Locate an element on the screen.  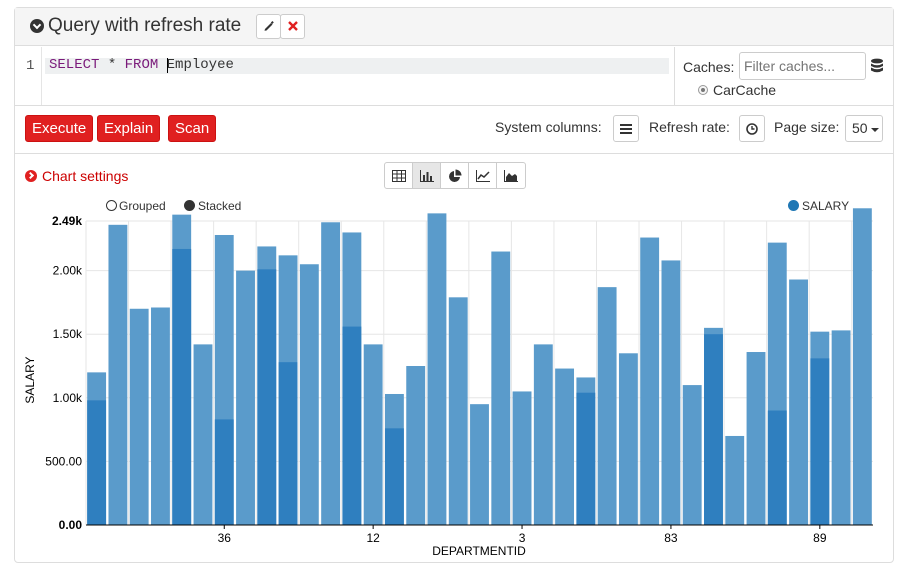
chart-settings-toggle: Chart settings is located at coordinates (85, 176).